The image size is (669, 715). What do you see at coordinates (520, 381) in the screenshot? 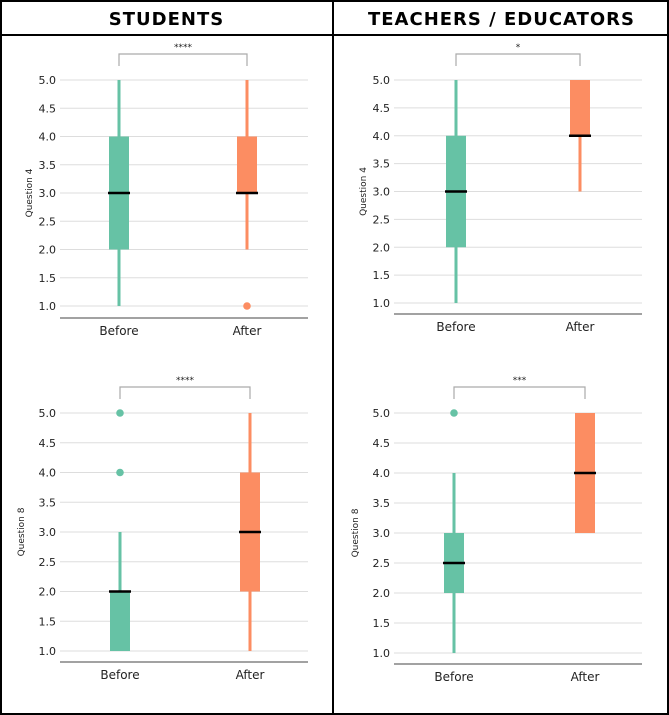
I see `significance-label: ***` at bounding box center [520, 381].